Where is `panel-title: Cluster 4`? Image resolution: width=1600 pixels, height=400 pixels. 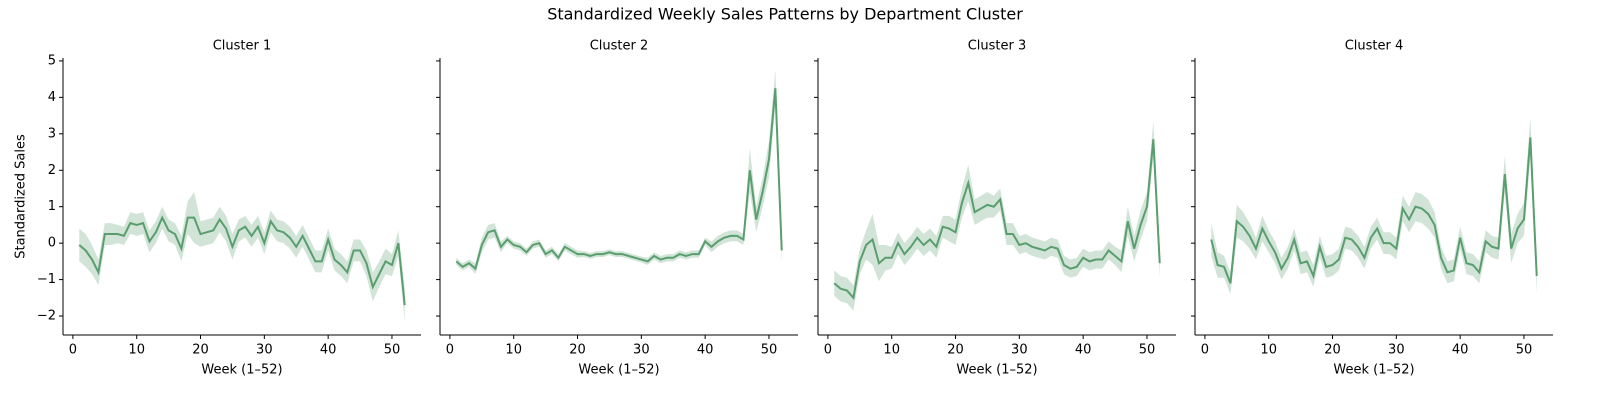 panel-title: Cluster 4 is located at coordinates (1374, 46).